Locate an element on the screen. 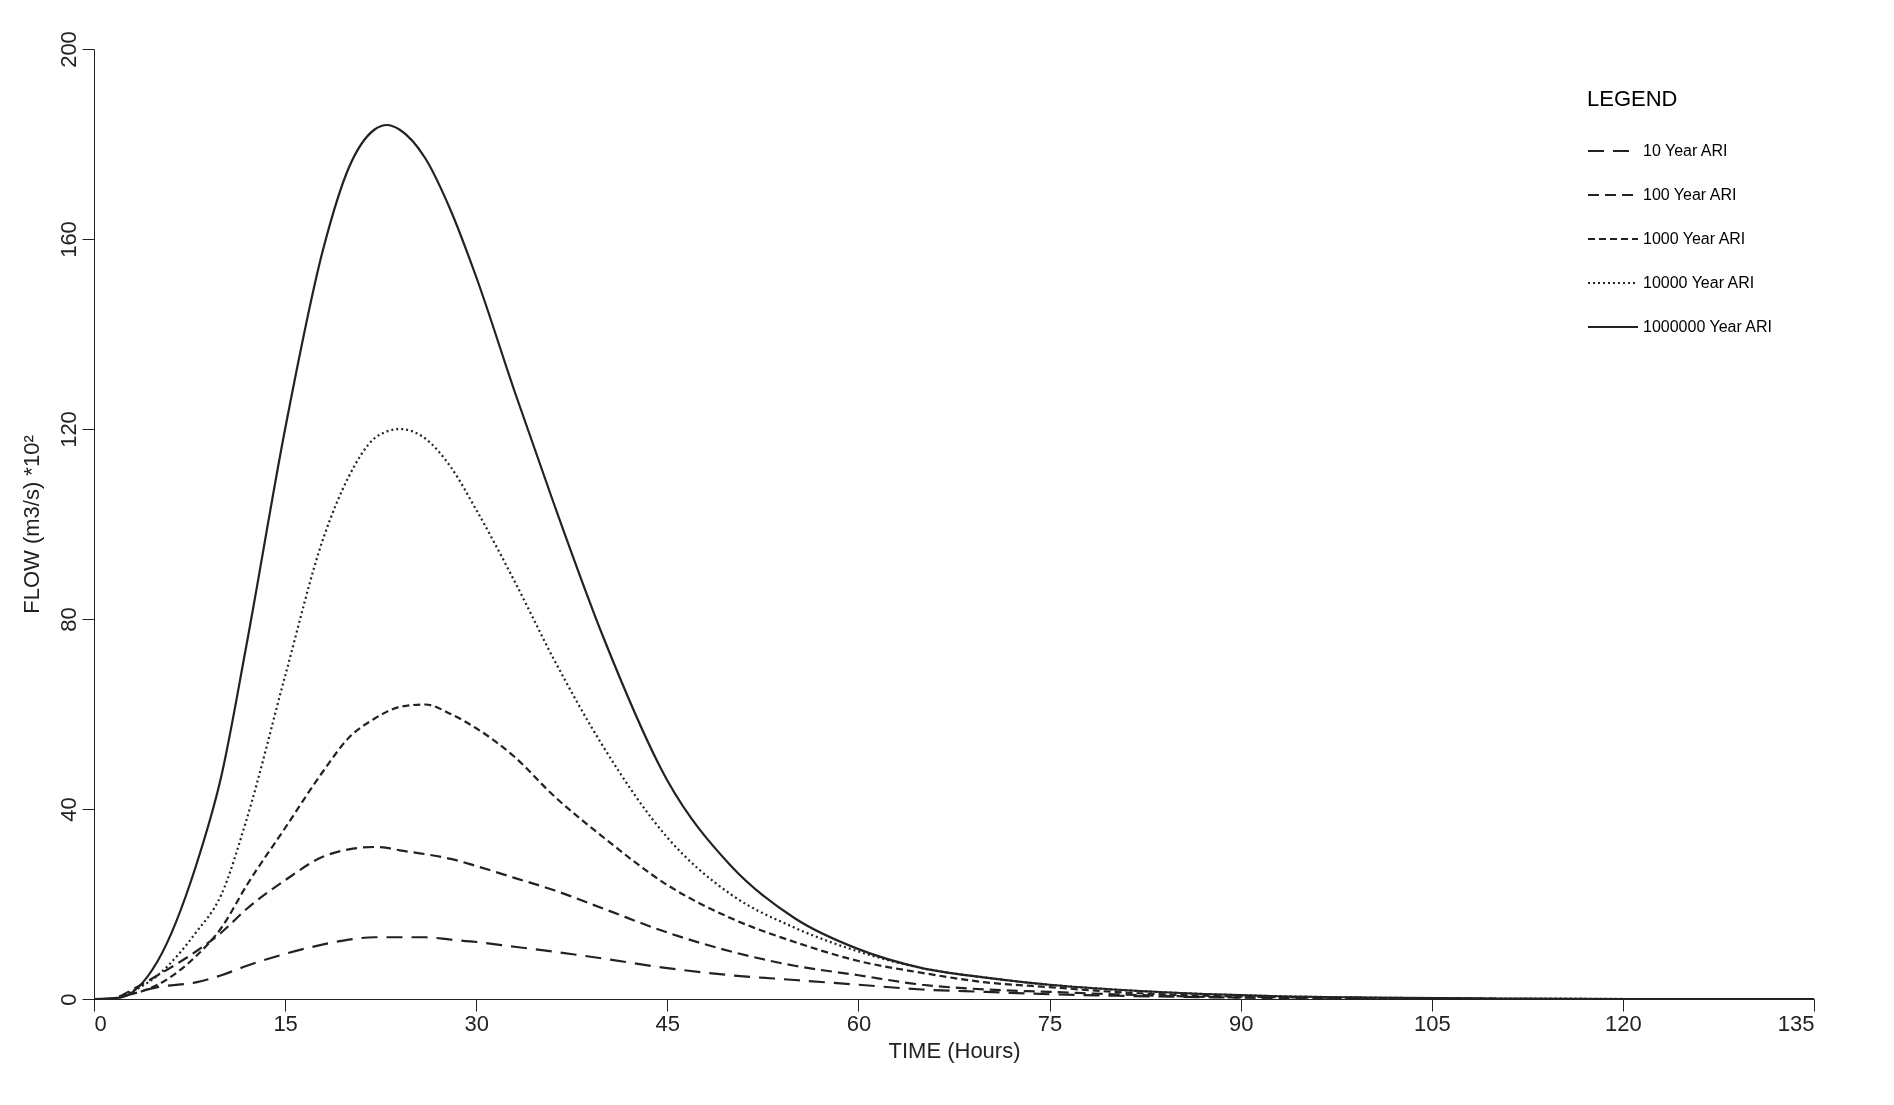 The width and height of the screenshot is (1894, 1105). y-axis-title: FLOW (m3/s) *10² is located at coordinates (31, 524).